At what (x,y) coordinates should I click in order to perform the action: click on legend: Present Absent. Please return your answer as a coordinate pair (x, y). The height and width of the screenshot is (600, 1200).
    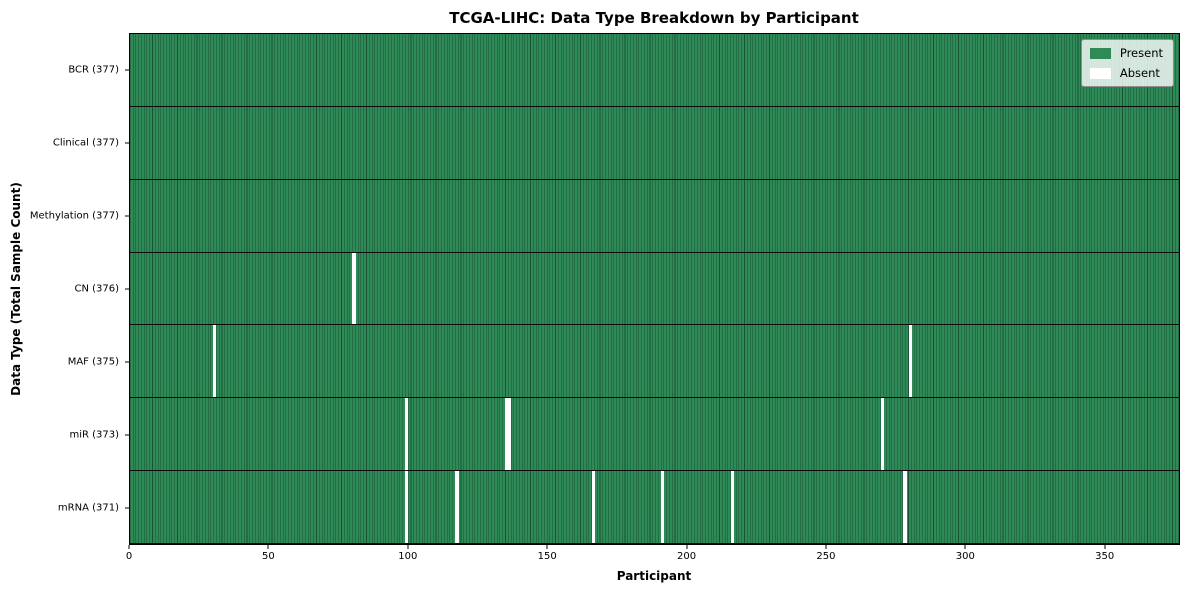
    Looking at the image, I should click on (1127, 63).